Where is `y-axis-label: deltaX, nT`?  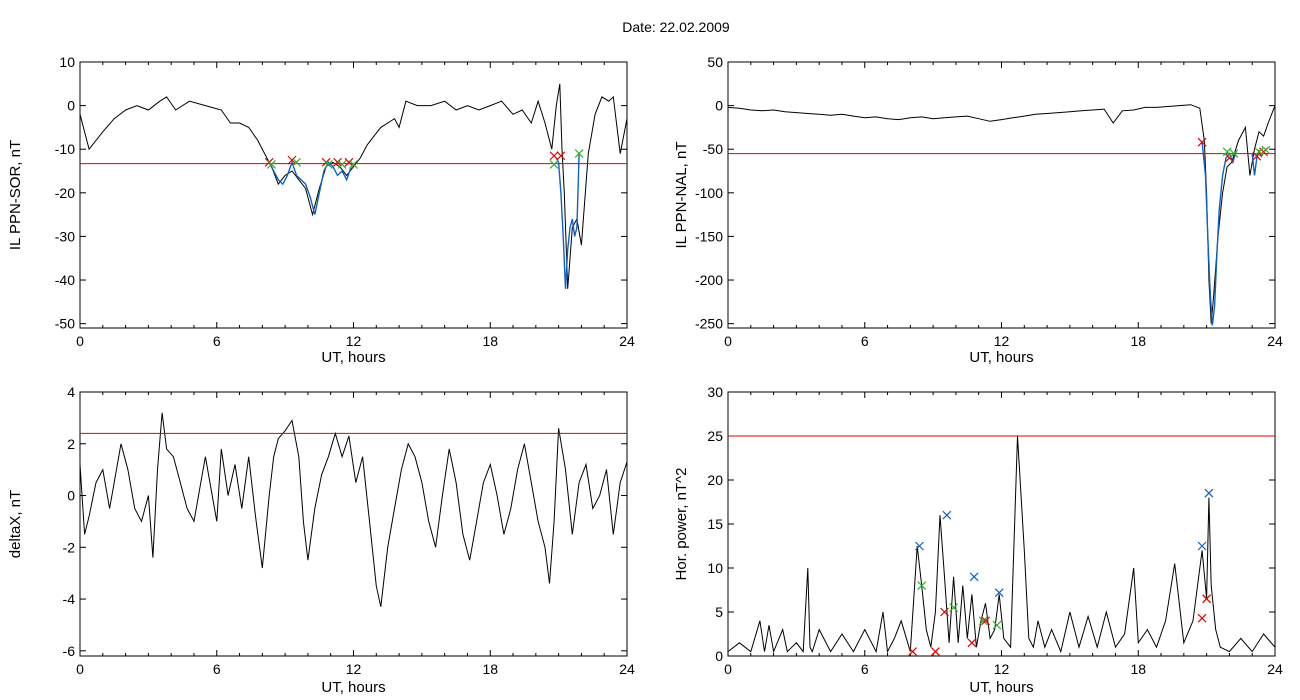 y-axis-label: deltaX, nT is located at coordinates (15, 524).